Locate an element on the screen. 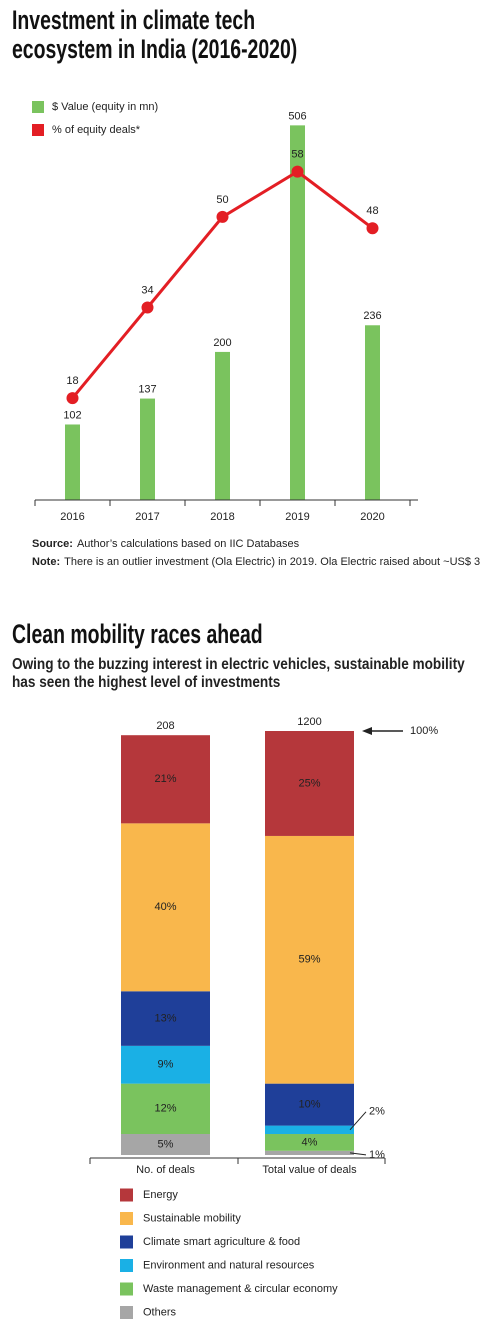 The height and width of the screenshot is (1327, 480). segment-label: 13% is located at coordinates (165, 1018).